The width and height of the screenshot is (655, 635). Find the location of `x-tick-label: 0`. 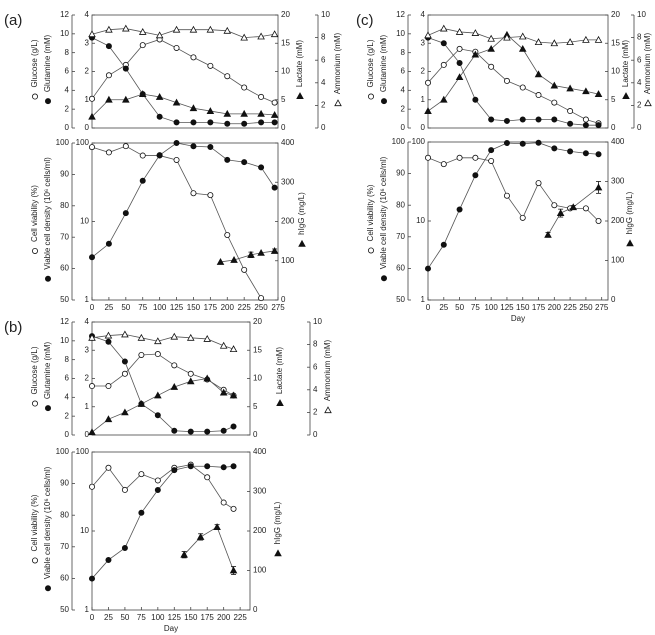

x-tick-label: 0 is located at coordinates (92, 617).